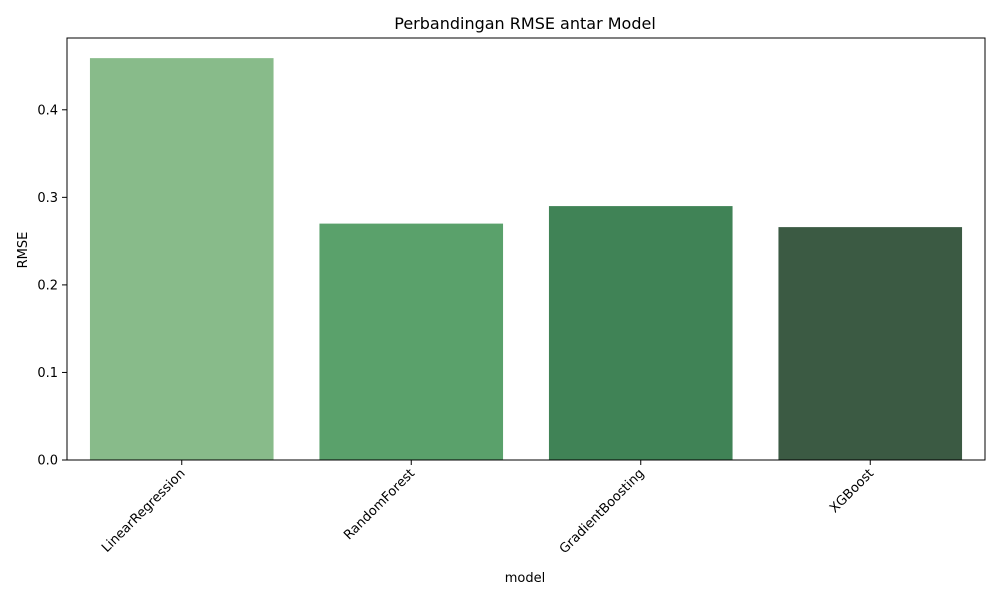 Image resolution: width=1000 pixels, height=600 pixels. Describe the element at coordinates (47, 461) in the screenshot. I see `y-tick-label: 0.0` at that location.